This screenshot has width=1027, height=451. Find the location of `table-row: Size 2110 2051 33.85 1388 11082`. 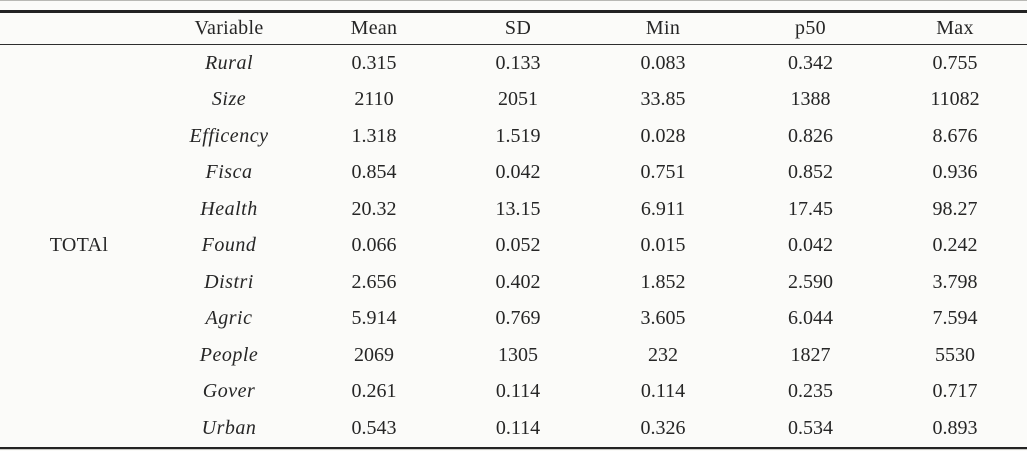

table-row: Size 2110 2051 33.85 1388 11082 is located at coordinates (513, 100).